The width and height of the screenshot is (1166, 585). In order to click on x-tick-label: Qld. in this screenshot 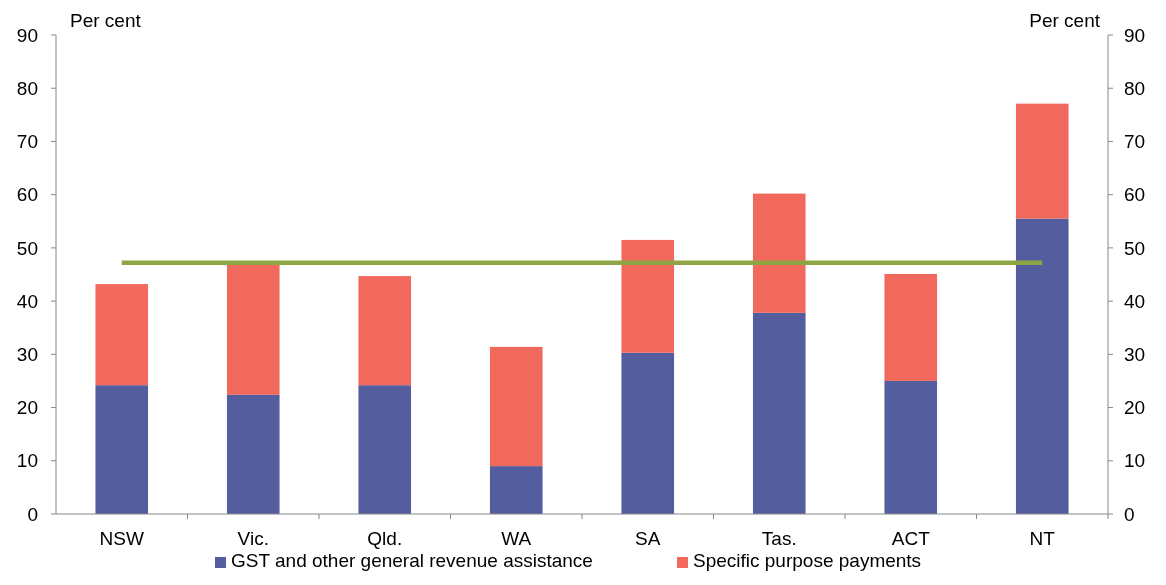, I will do `click(385, 538)`.